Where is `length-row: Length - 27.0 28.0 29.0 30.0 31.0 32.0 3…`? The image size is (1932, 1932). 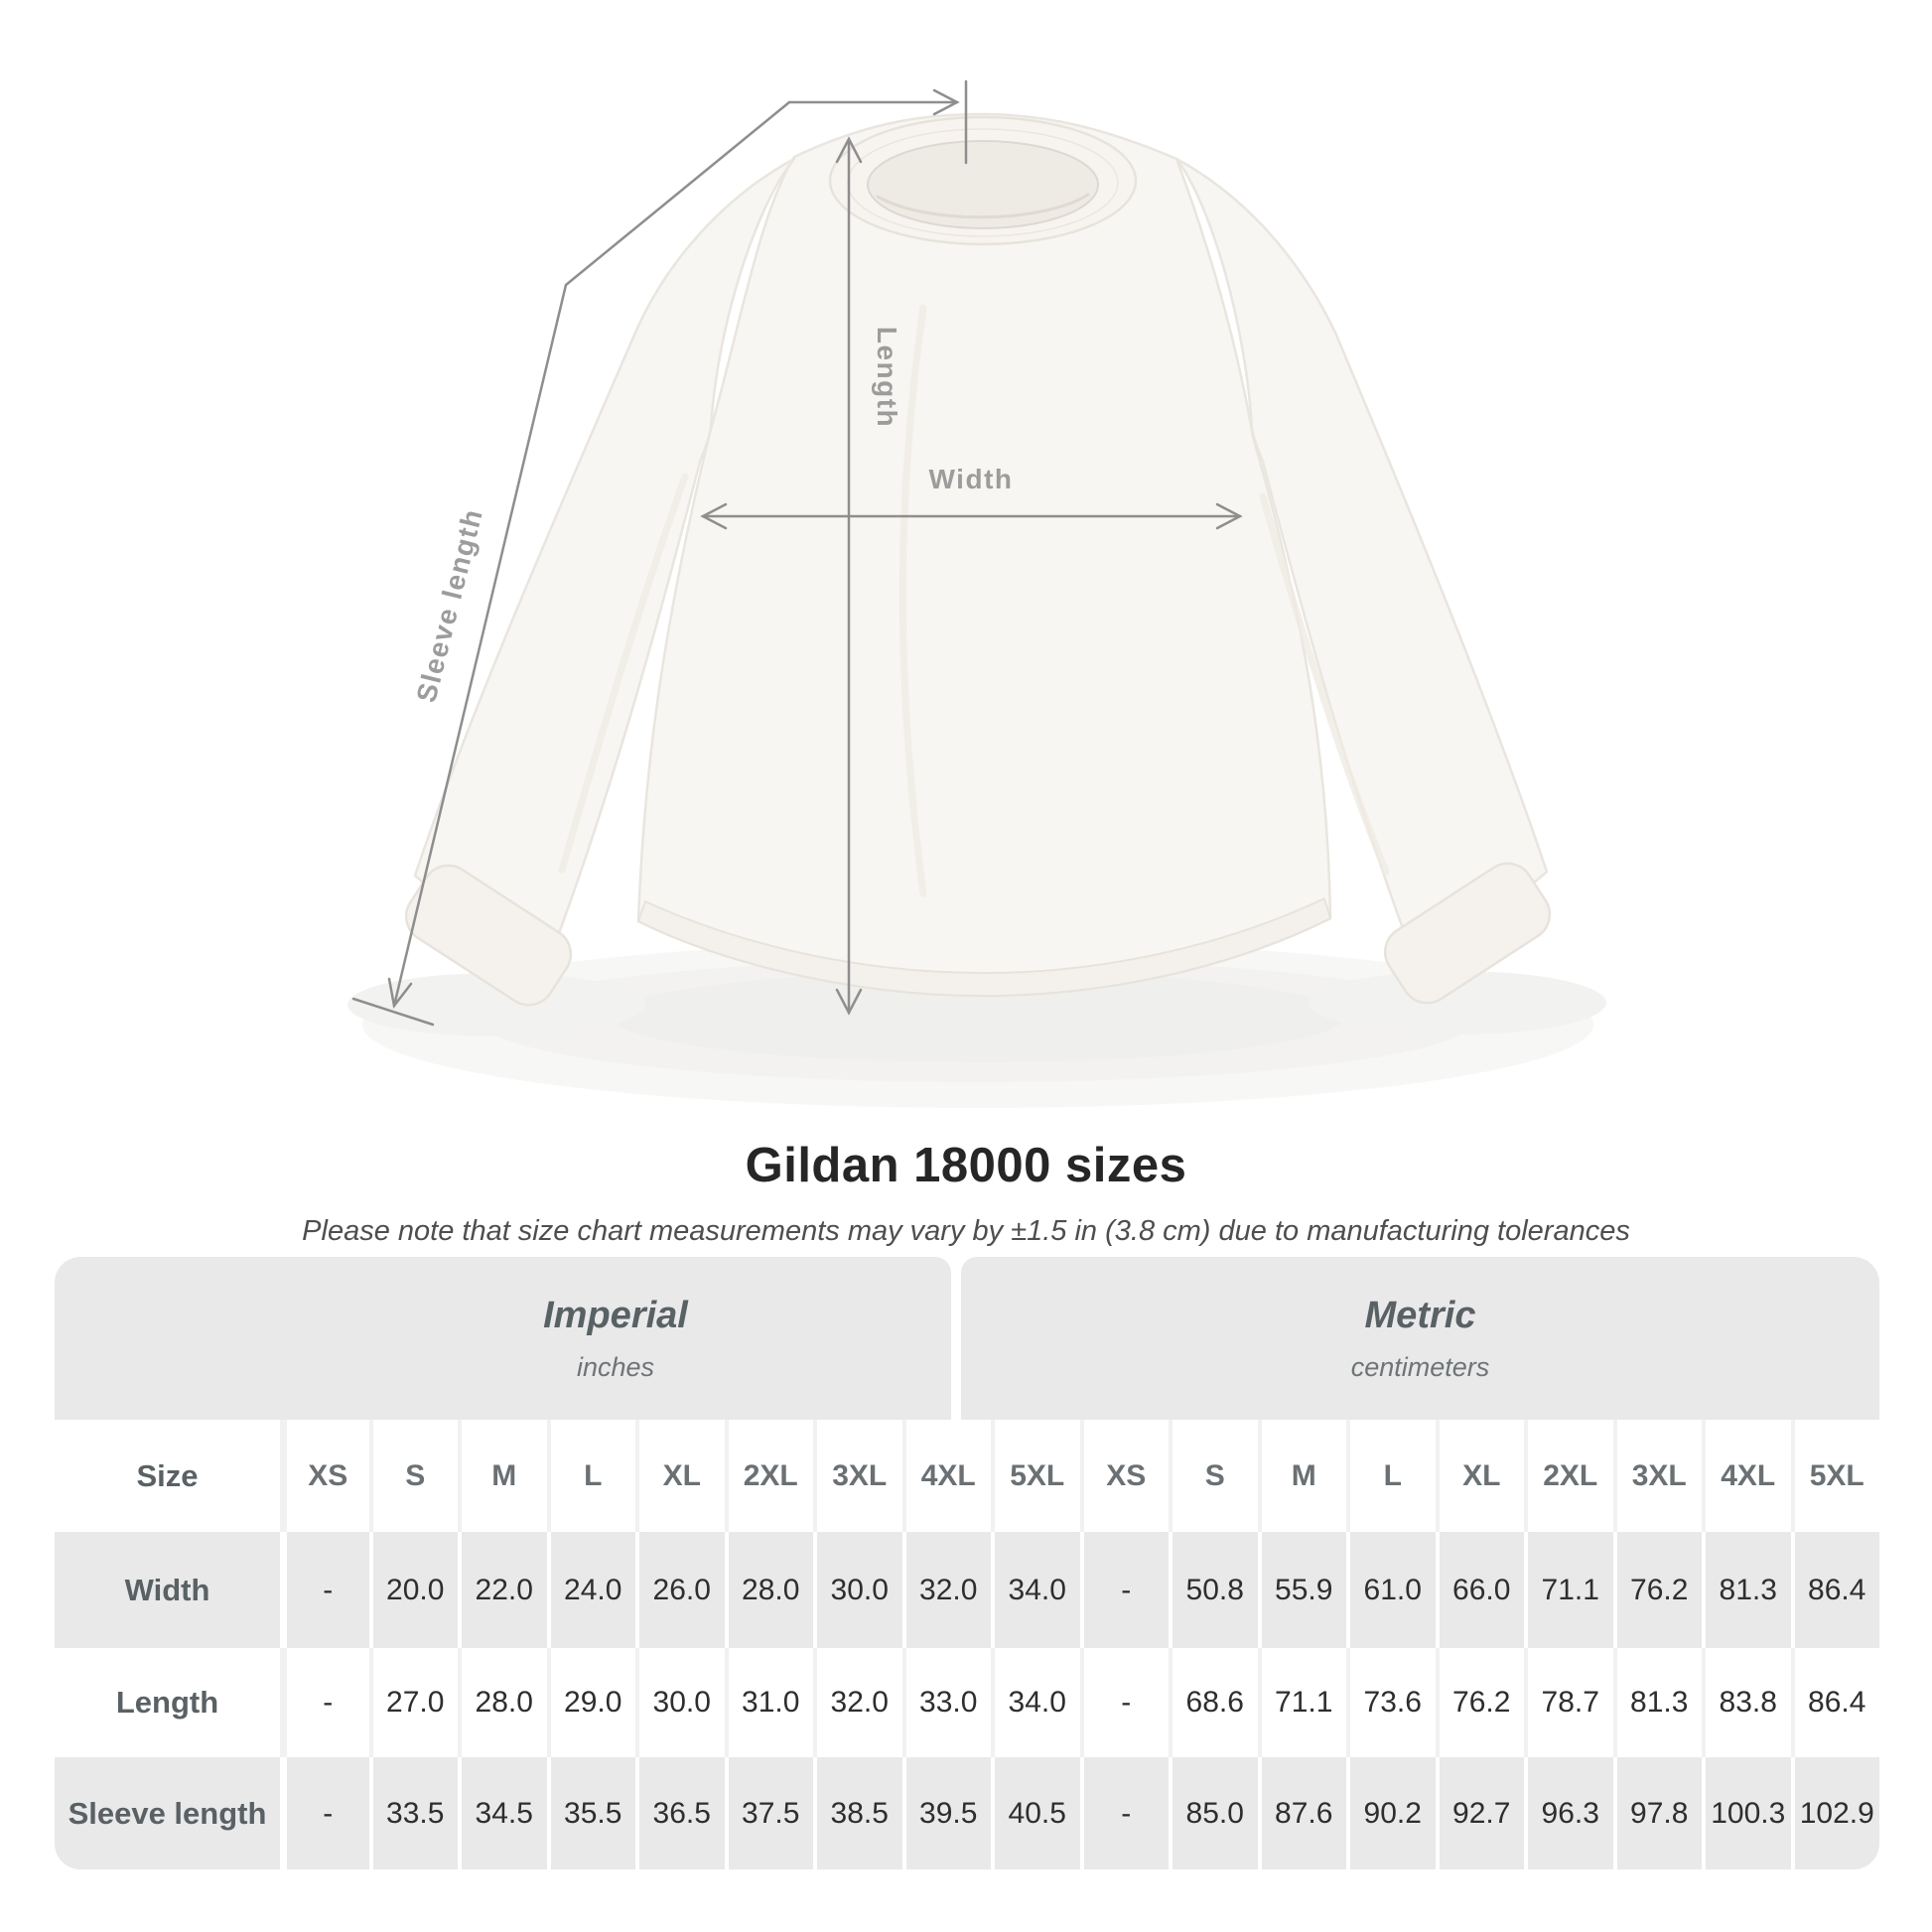 length-row: Length - 27.0 28.0 29.0 30.0 31.0 32.0 3… is located at coordinates (967, 1703).